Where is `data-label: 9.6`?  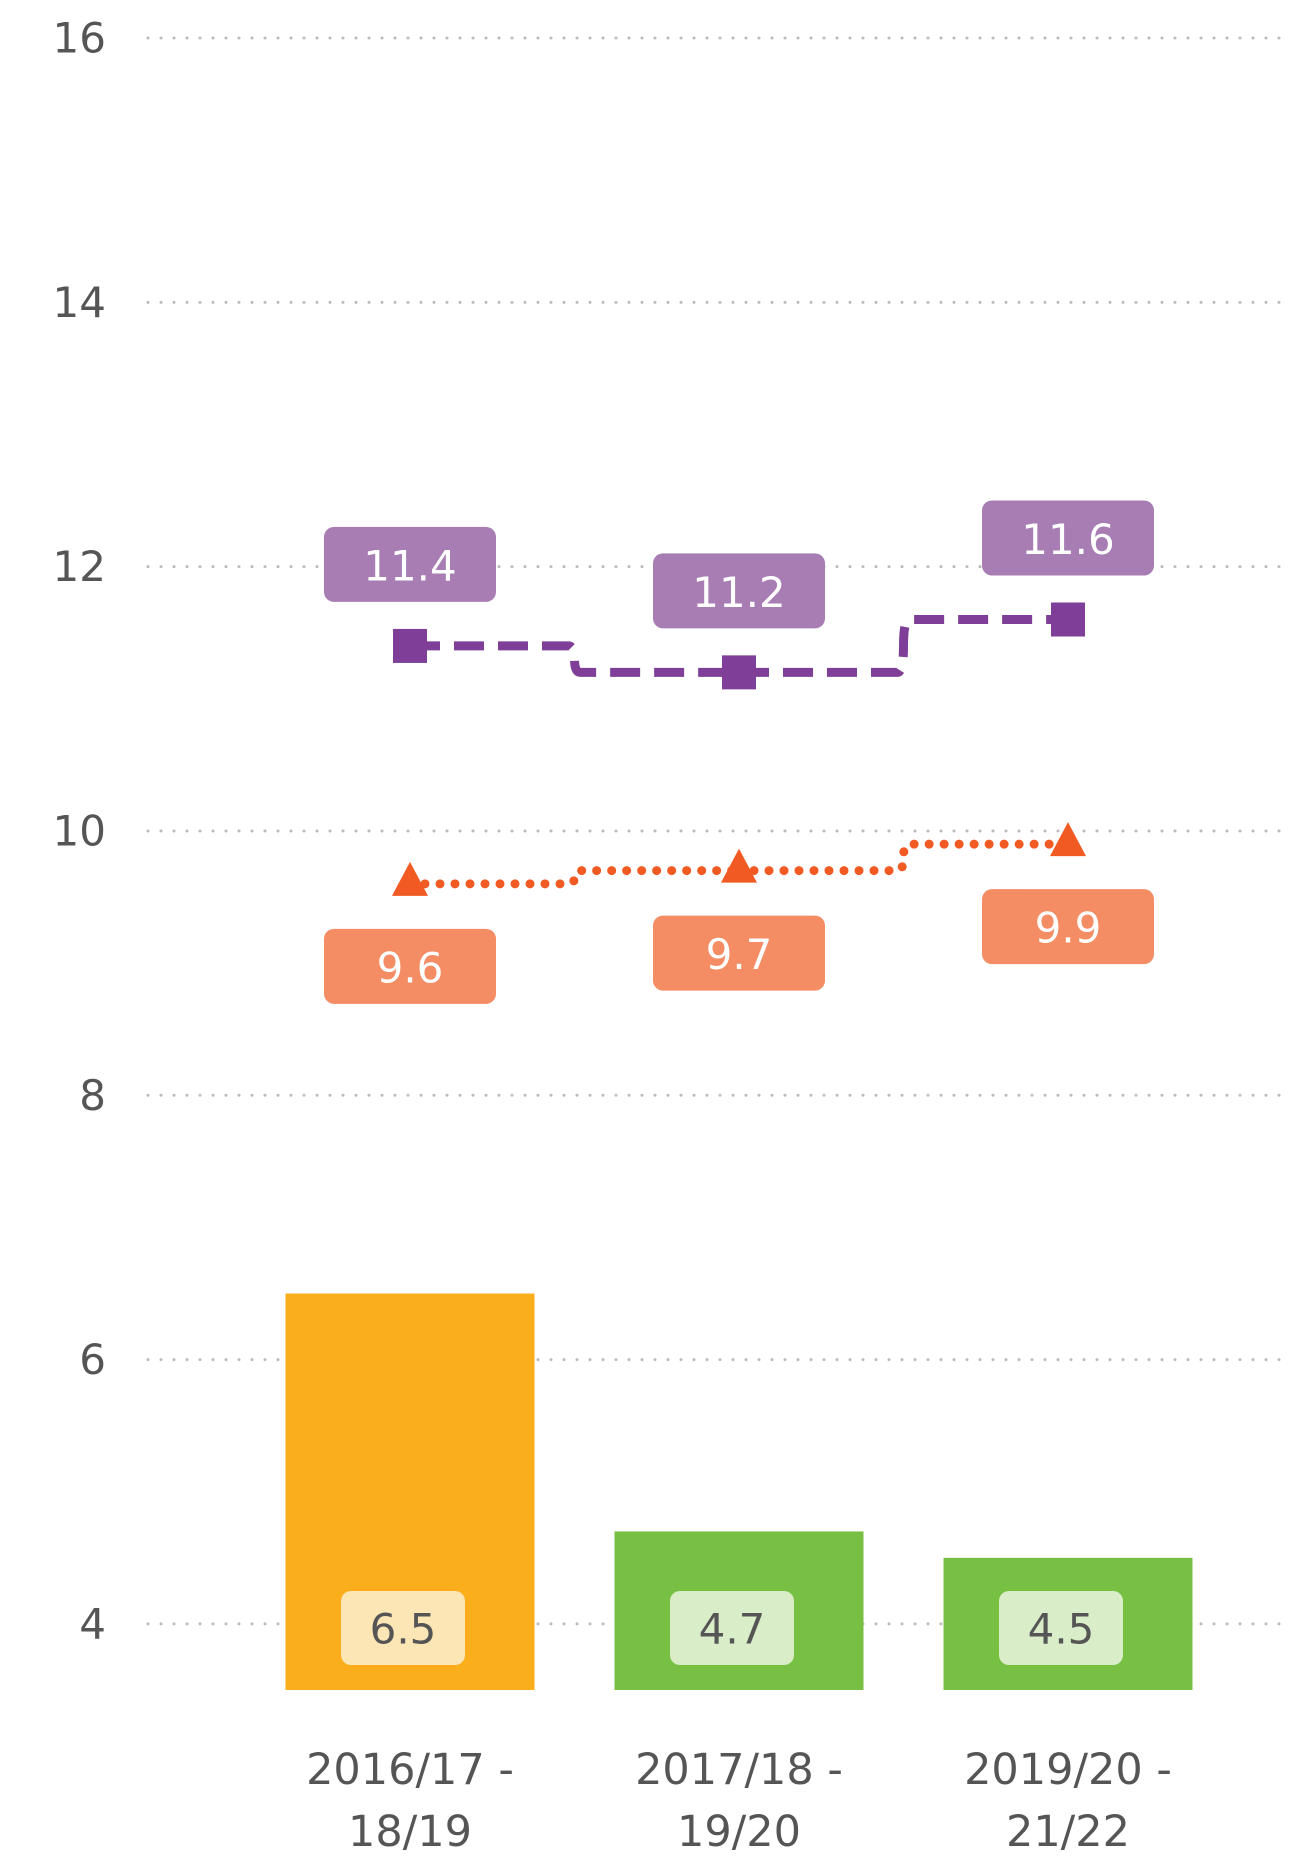
data-label: 9.6 is located at coordinates (410, 967).